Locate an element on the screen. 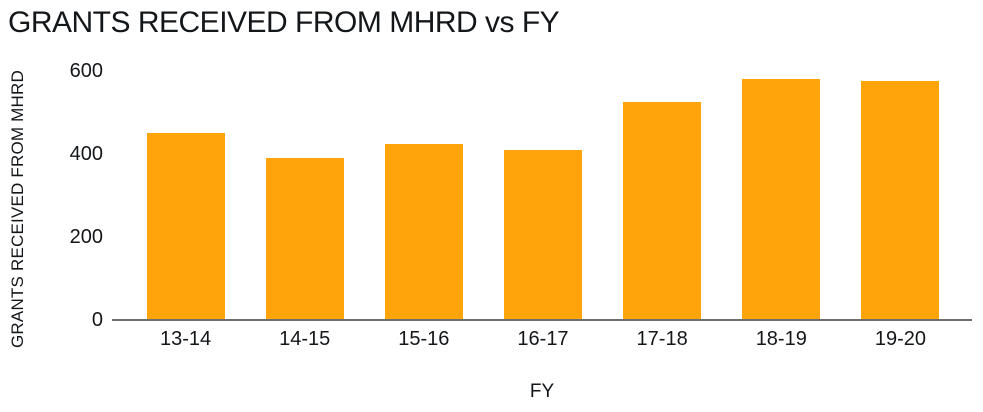 Image resolution: width=983 pixels, height=412 pixels. y-tick-label: 0 is located at coordinates (97, 320).